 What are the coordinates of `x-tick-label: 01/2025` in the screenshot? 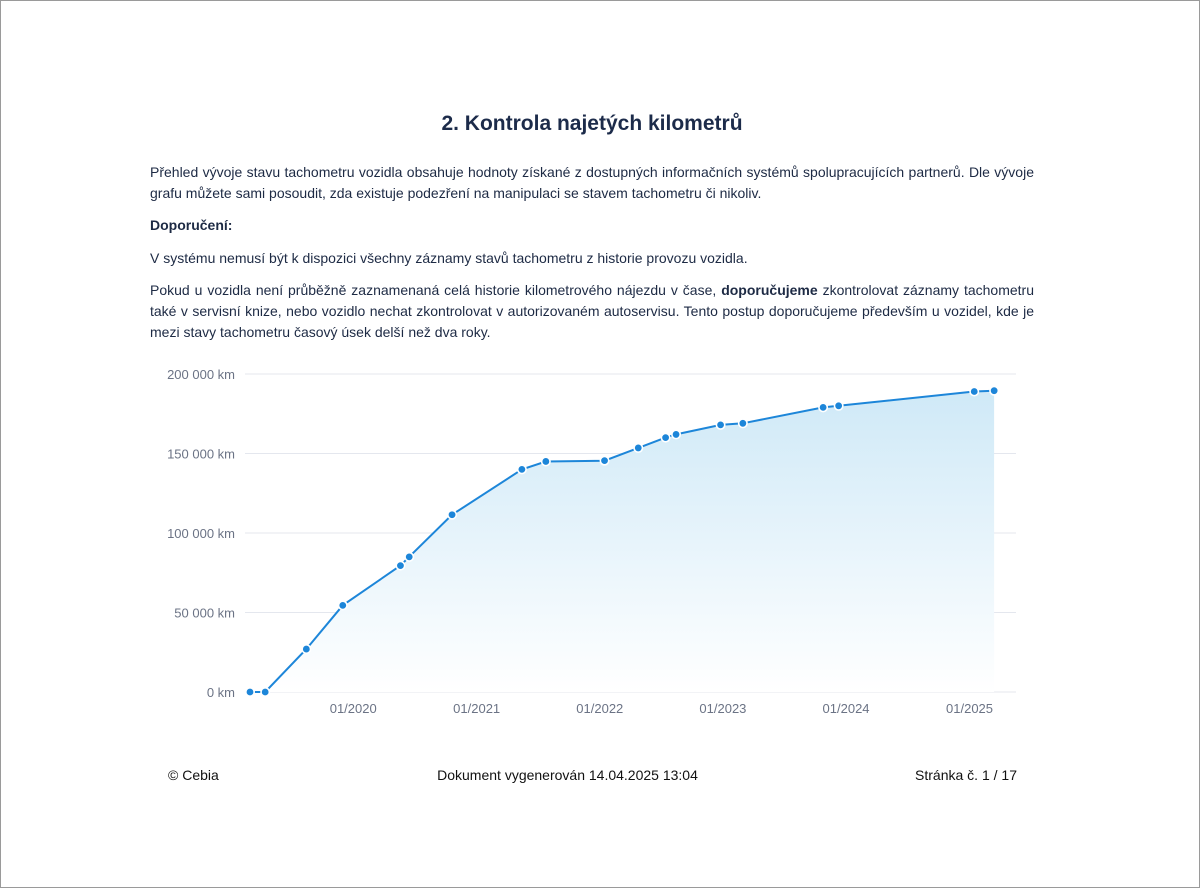 It's located at (969, 708).